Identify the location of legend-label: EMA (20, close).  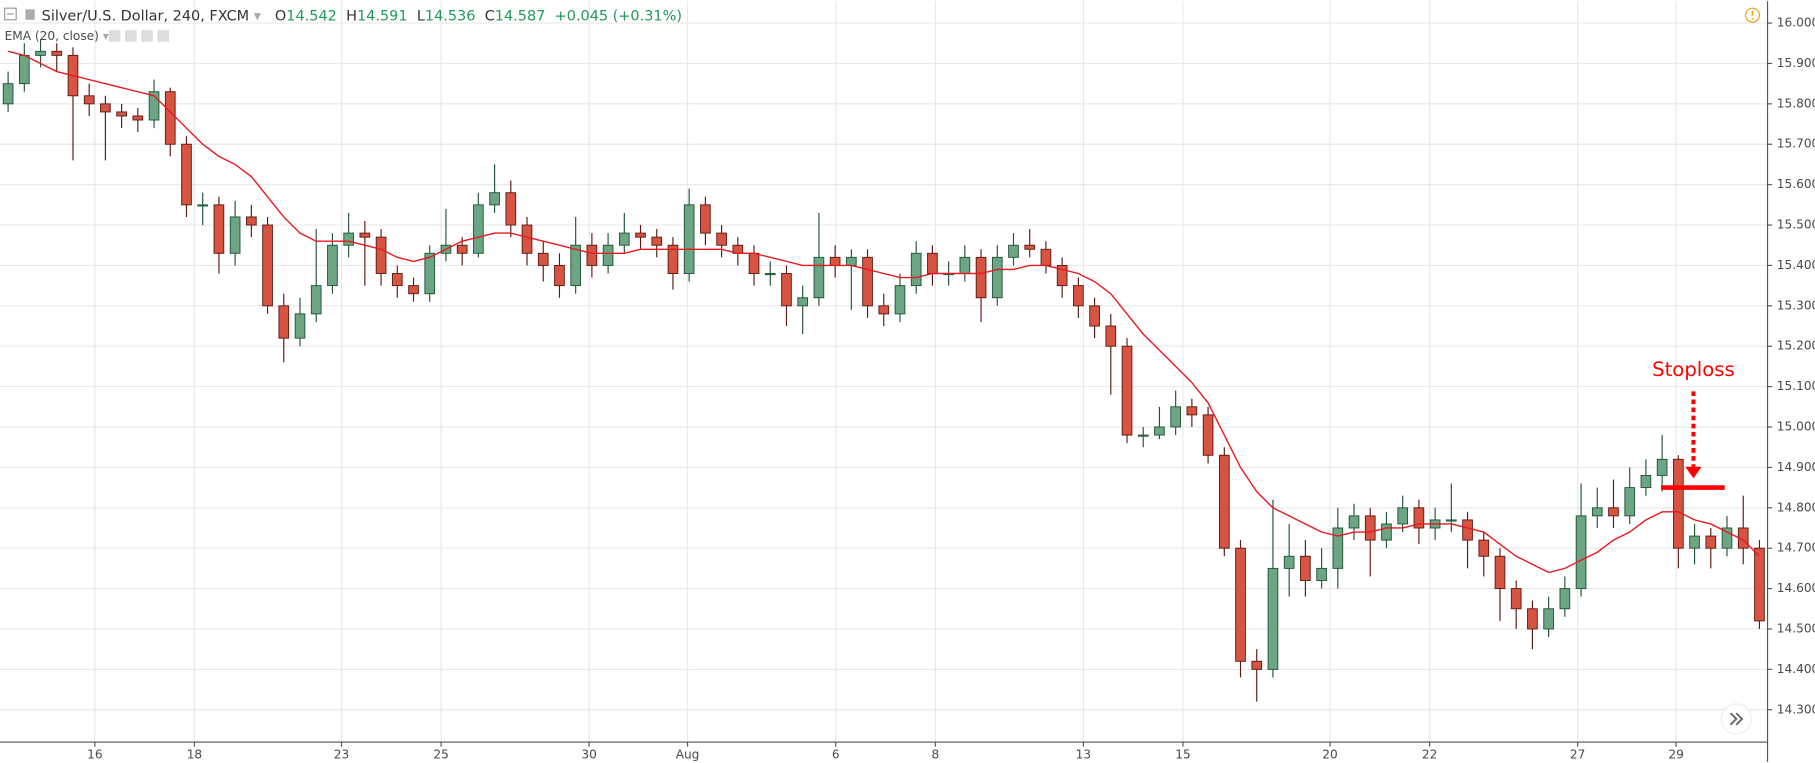
(52, 35).